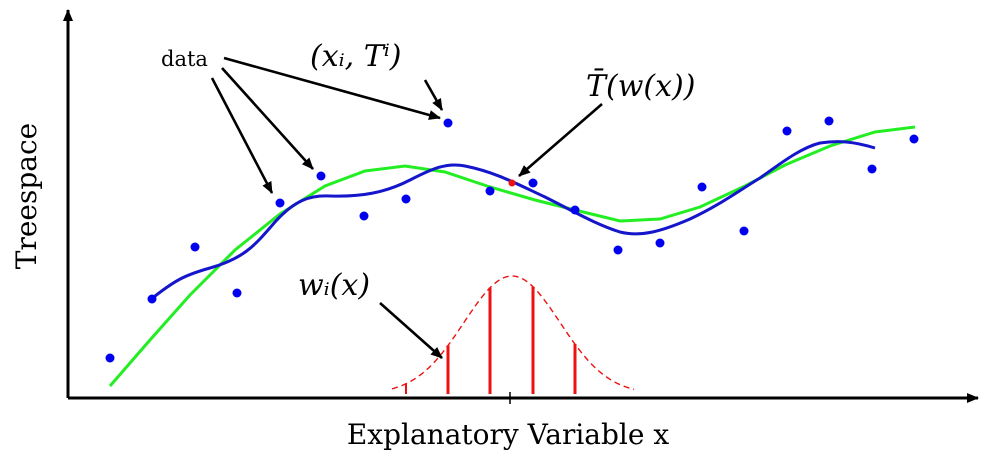  Describe the element at coordinates (560, 140) in the screenshot. I see `mean-arrow` at that location.